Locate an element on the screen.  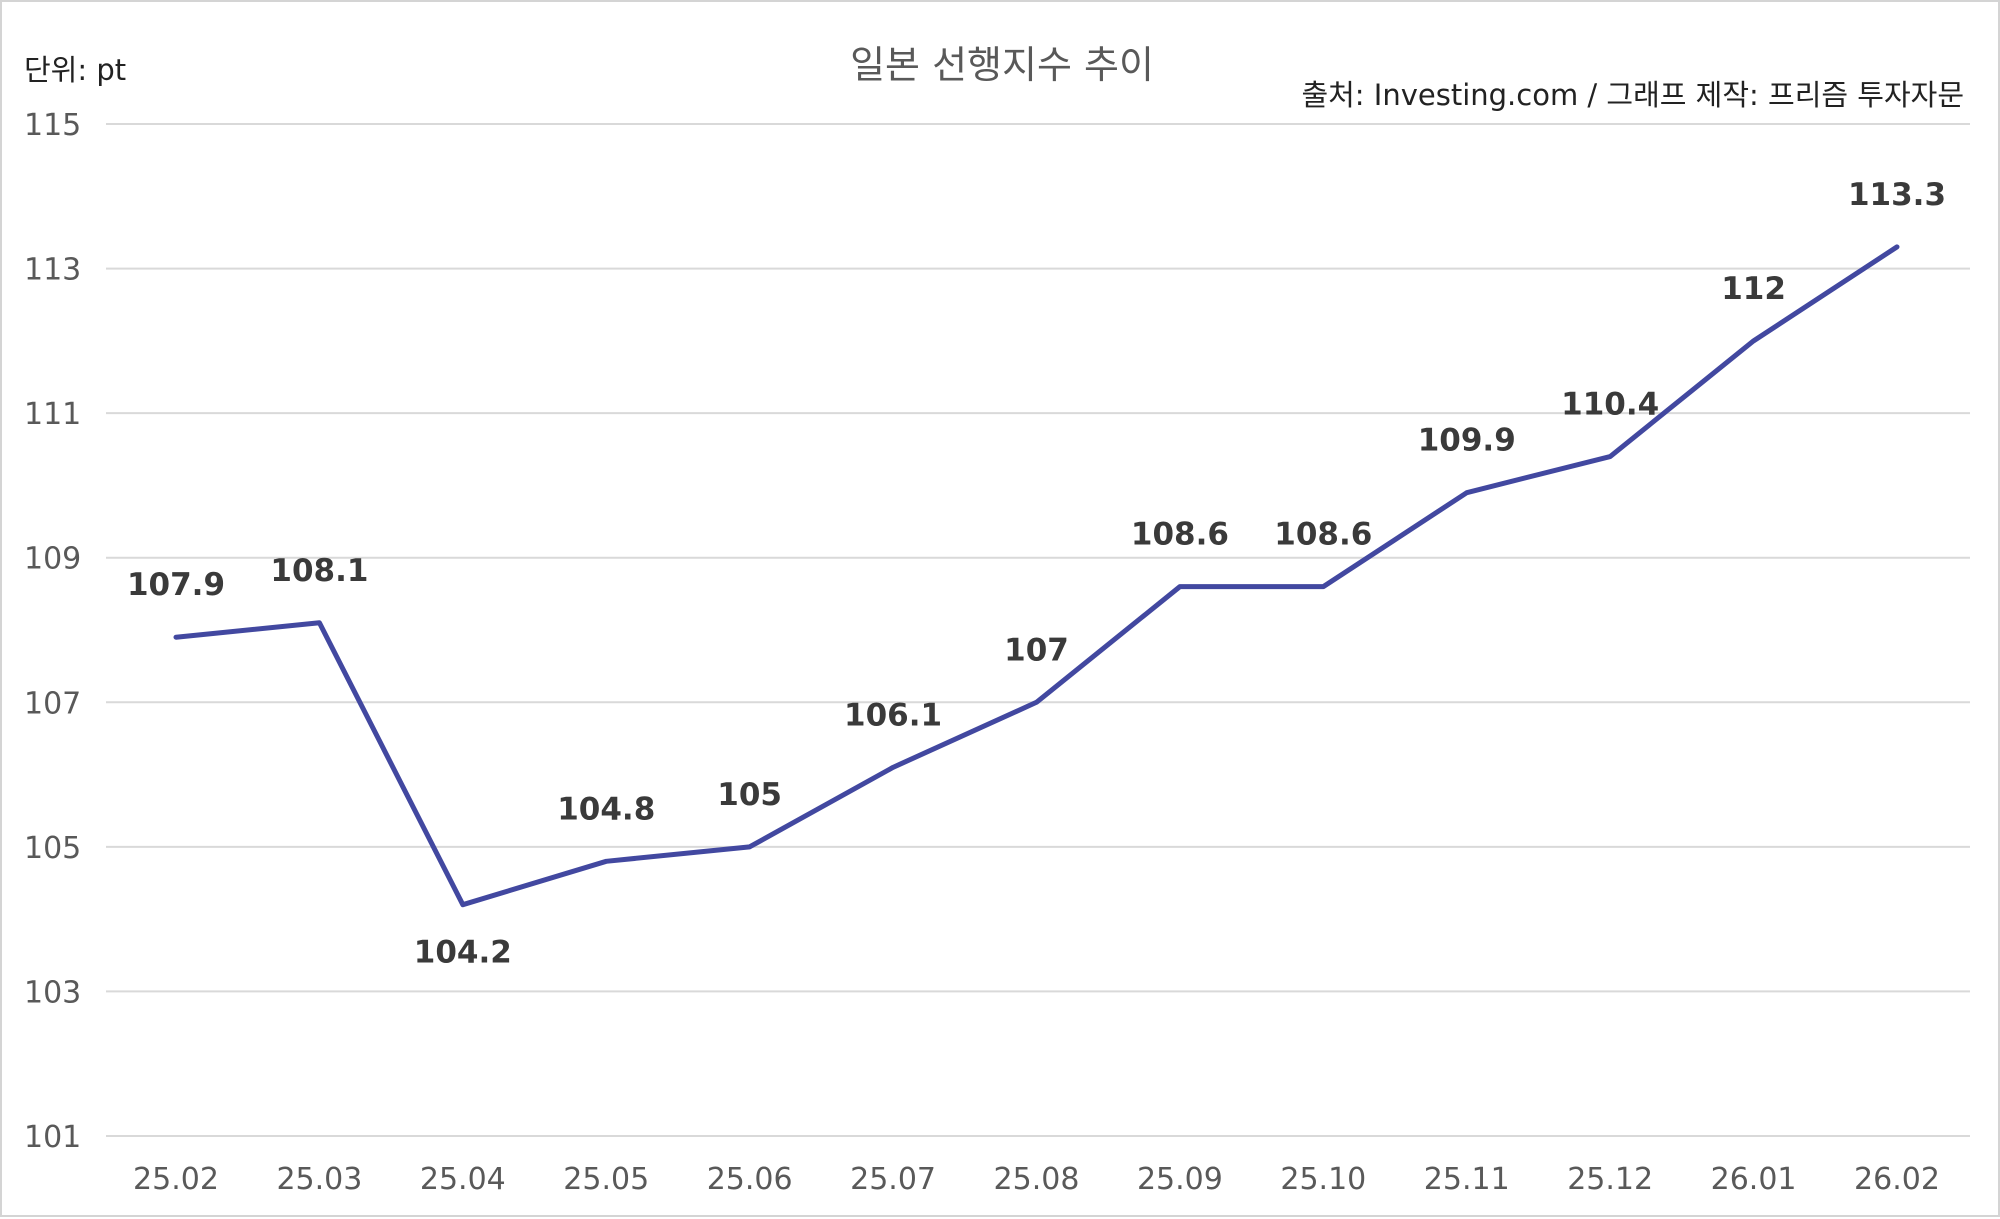
data-label: 110.4 is located at coordinates (1610, 405).